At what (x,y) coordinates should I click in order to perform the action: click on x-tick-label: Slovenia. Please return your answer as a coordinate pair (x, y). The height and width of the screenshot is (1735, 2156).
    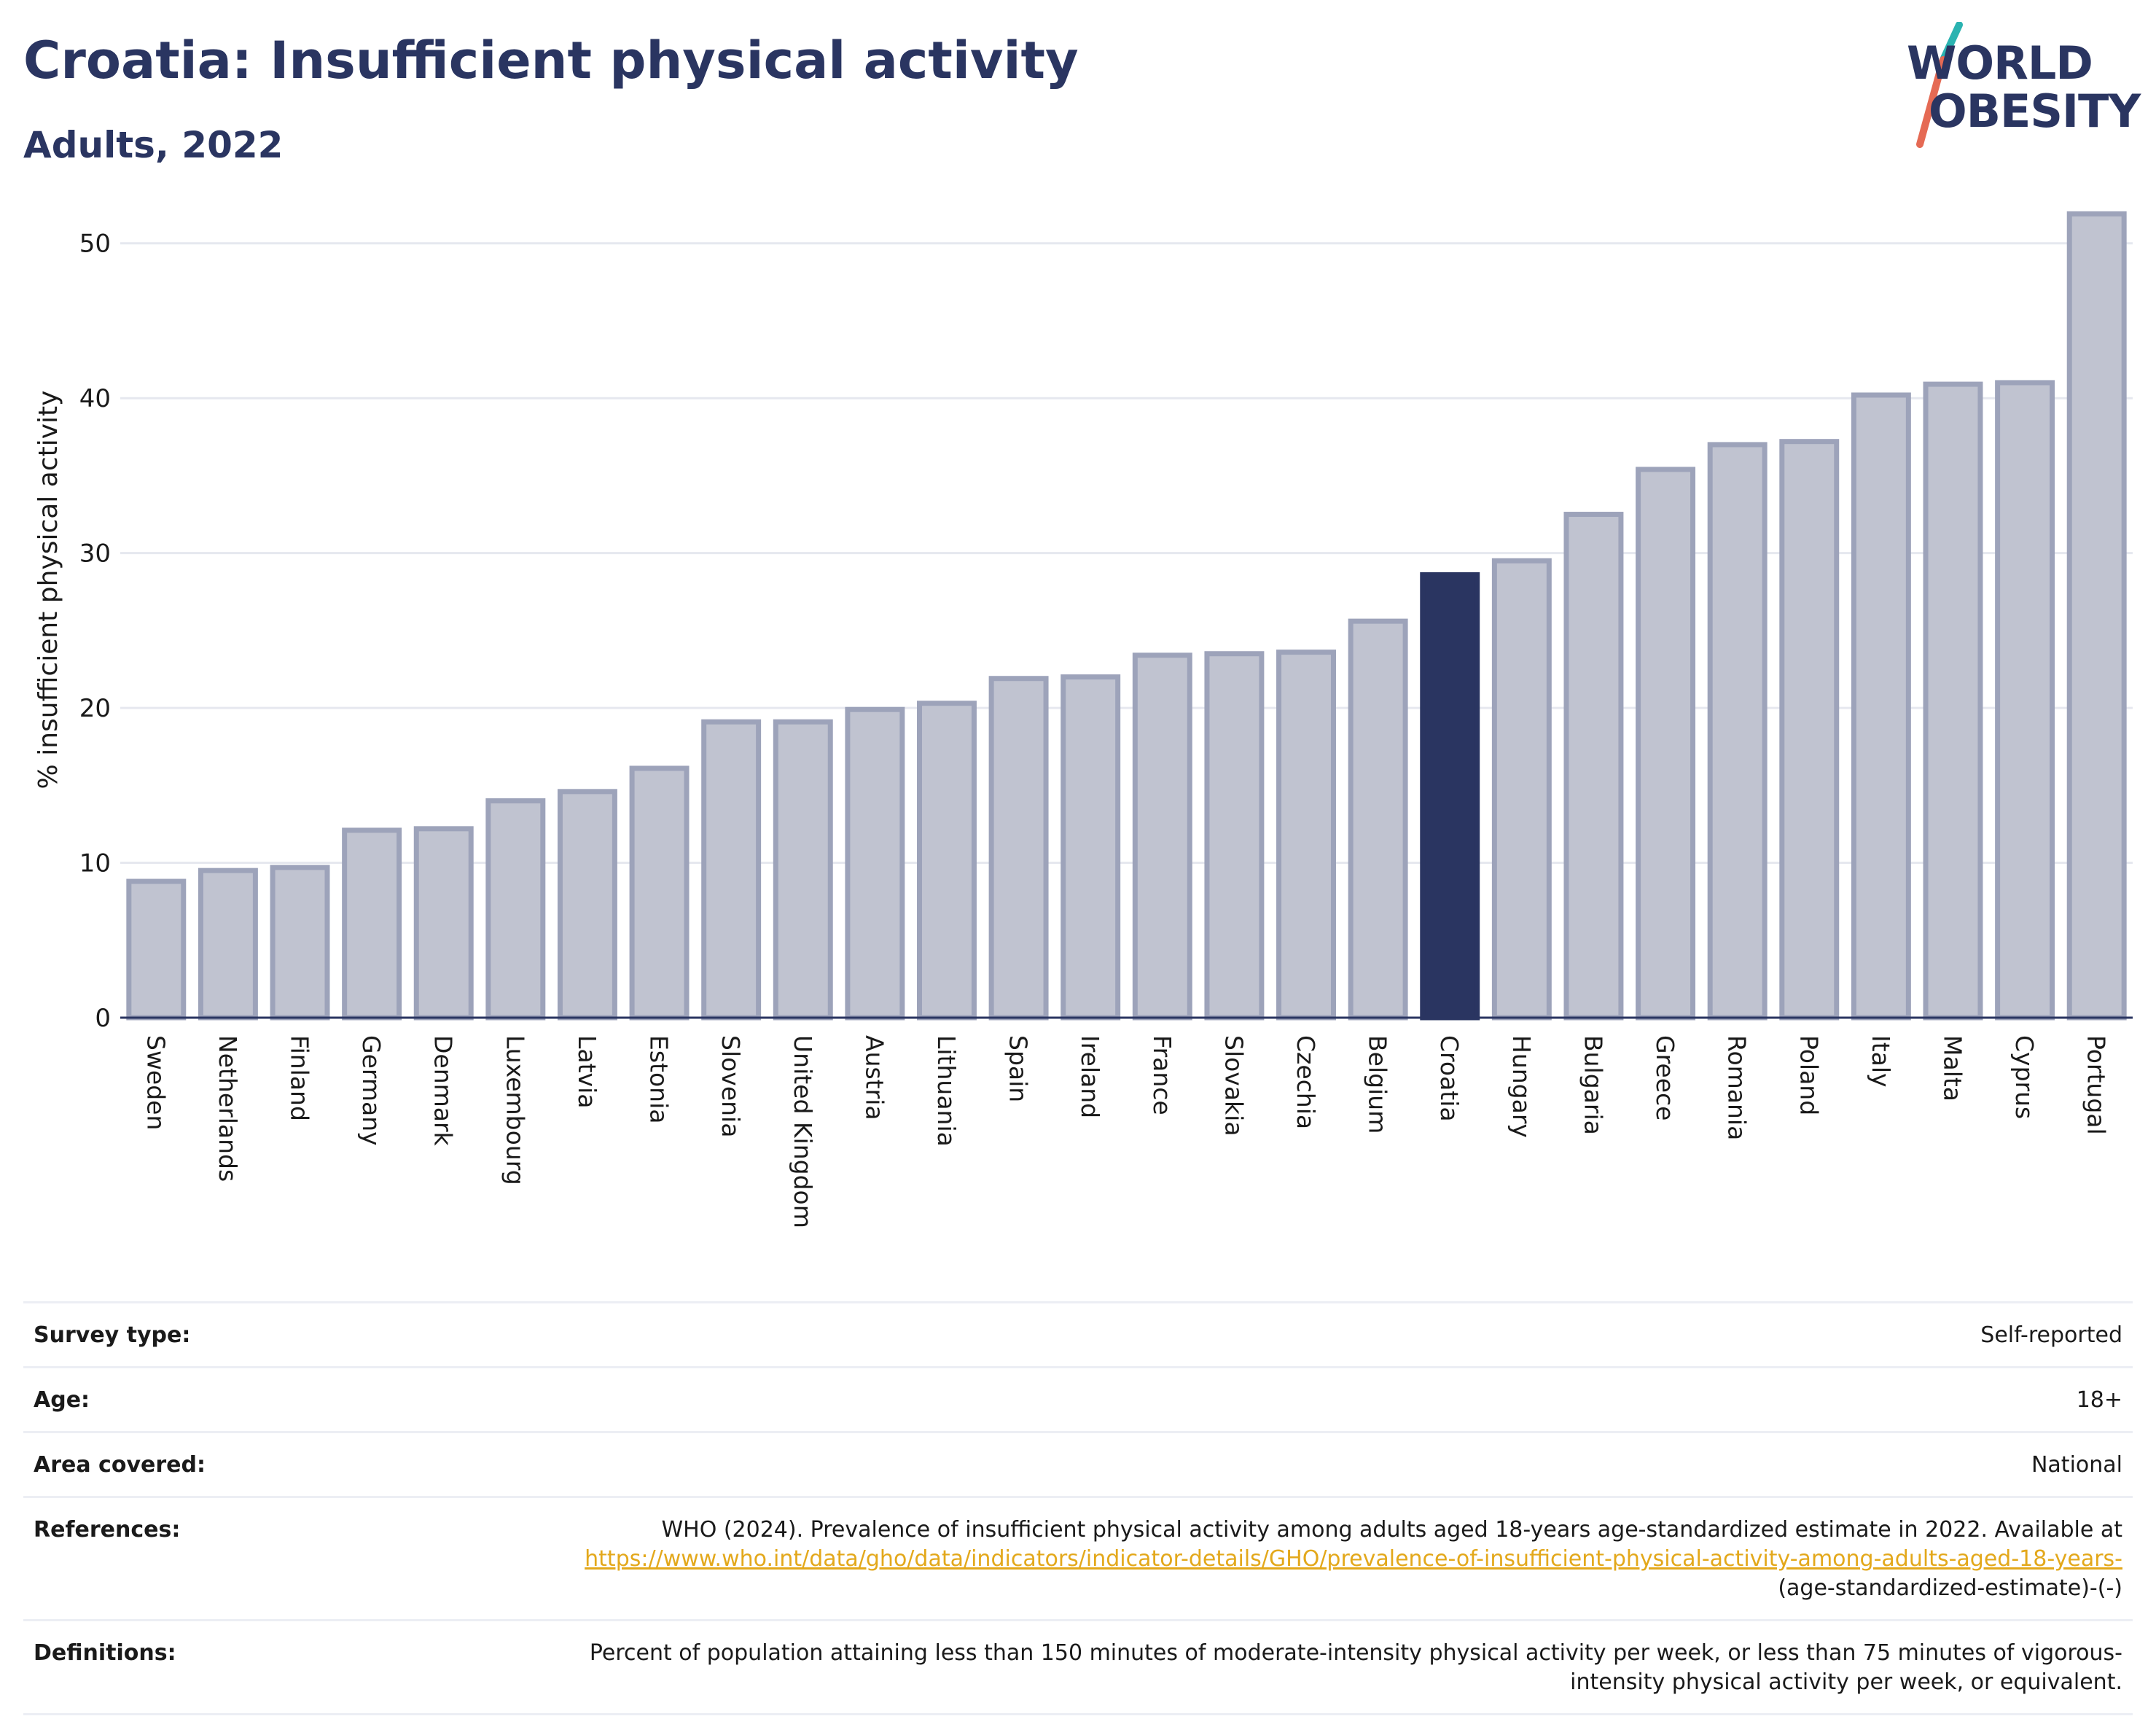
    Looking at the image, I should click on (730, 1086).